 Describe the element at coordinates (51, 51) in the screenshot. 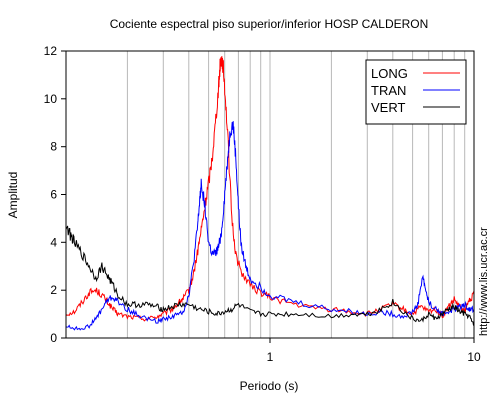

I see `y-tick-label: 12` at that location.